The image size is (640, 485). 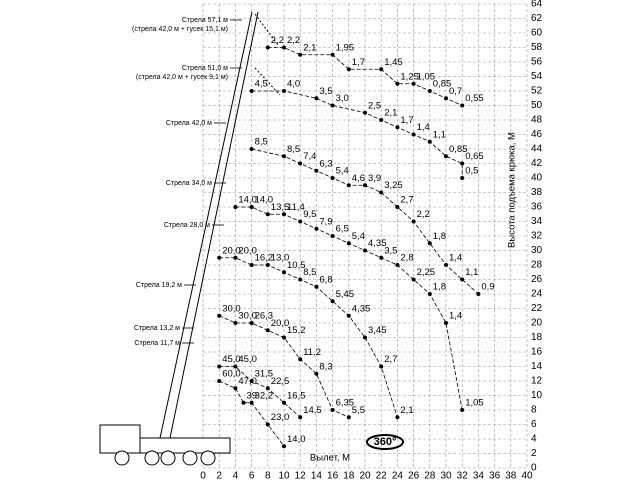 I want to click on y-tick-label: 28, so click(x=537, y=265).